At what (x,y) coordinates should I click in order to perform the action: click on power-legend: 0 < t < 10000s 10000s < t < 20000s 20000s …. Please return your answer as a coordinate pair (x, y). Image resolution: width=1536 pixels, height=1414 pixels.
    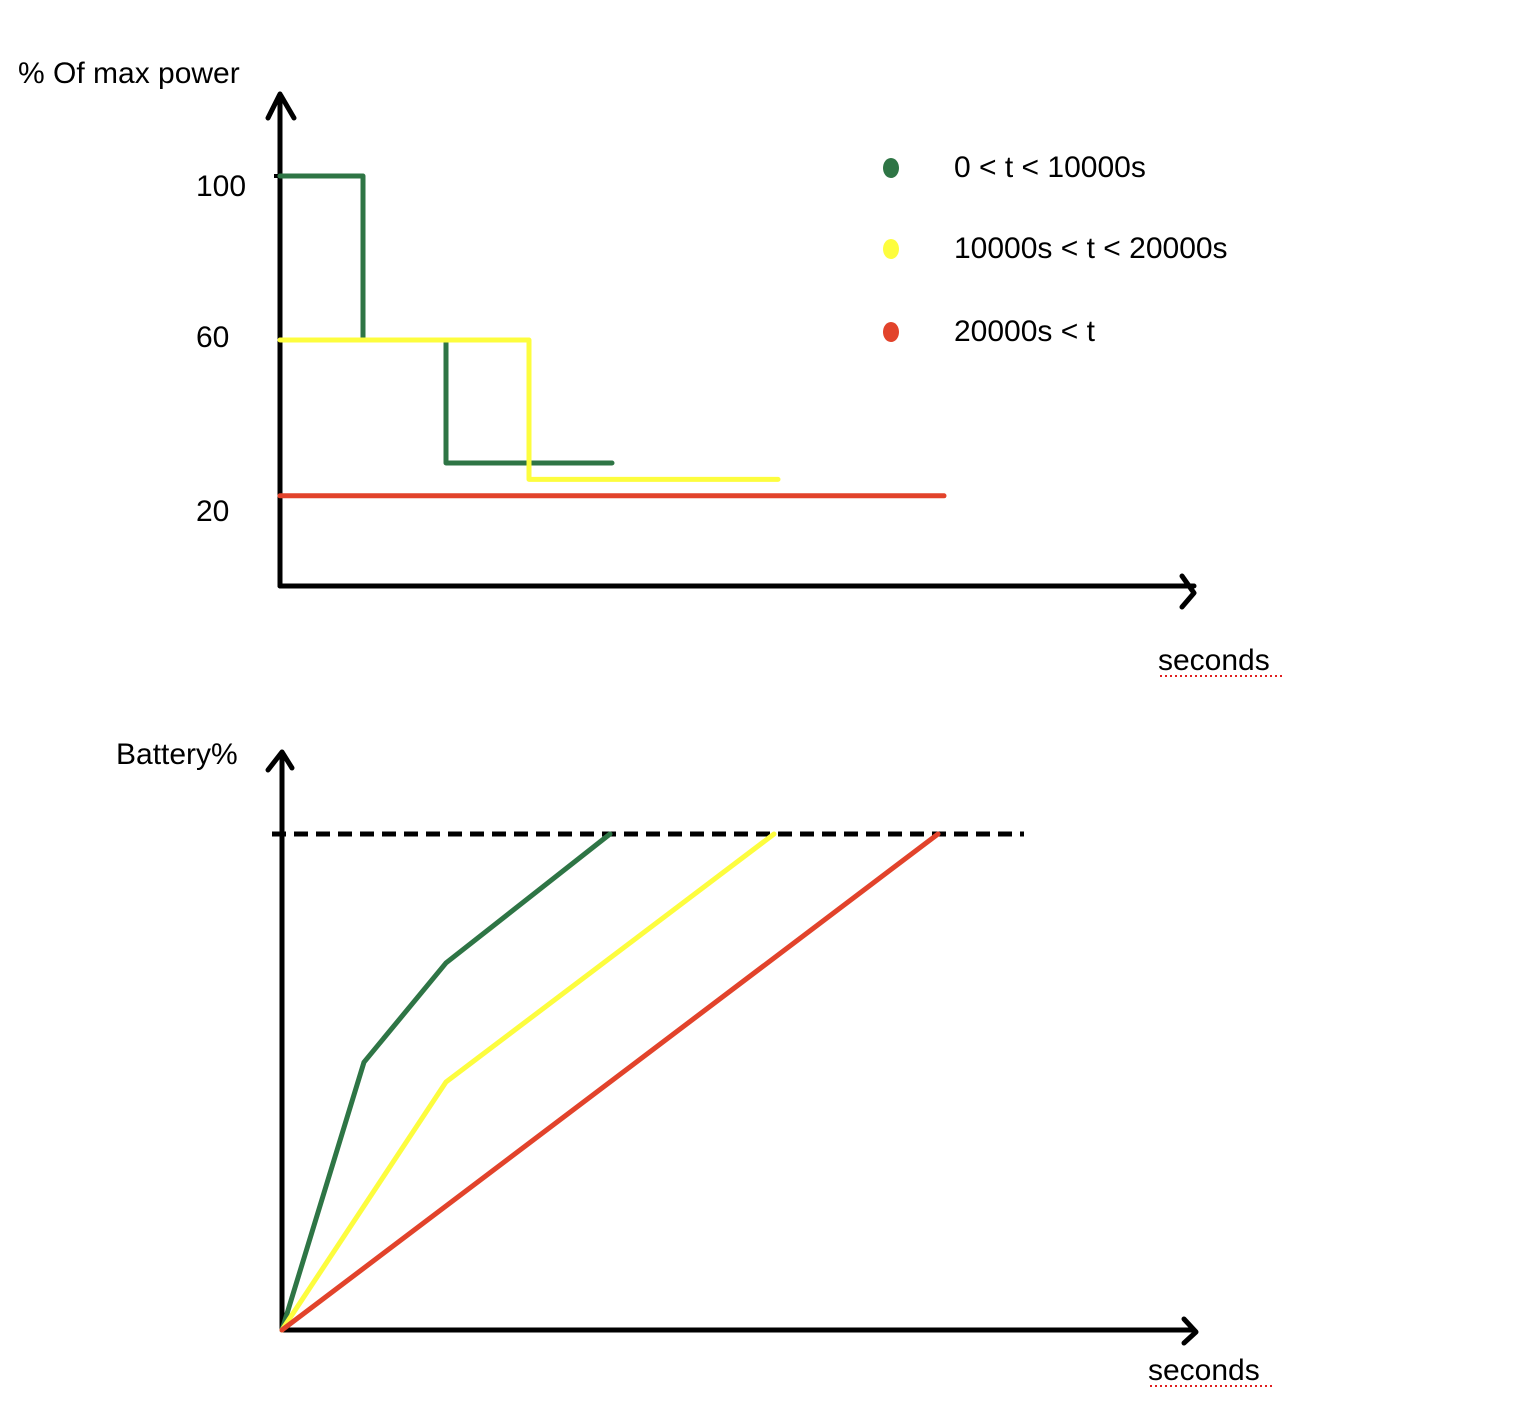
    Looking at the image, I should click on (1055, 249).